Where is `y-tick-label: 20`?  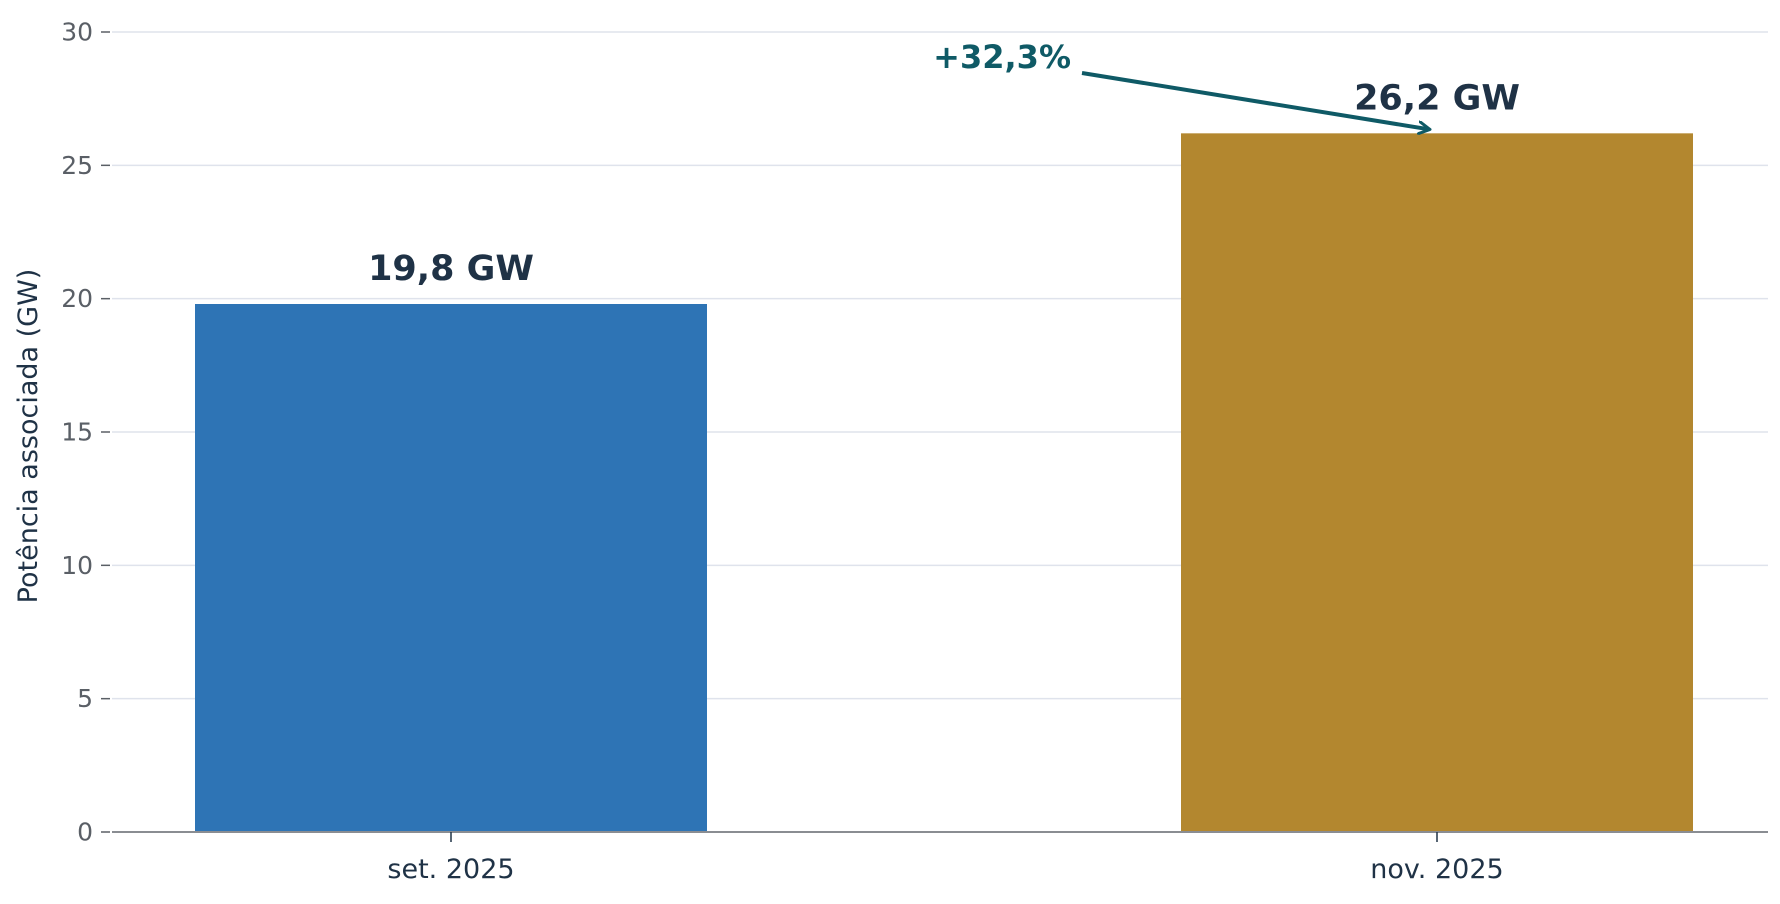 y-tick-label: 20 is located at coordinates (77, 298).